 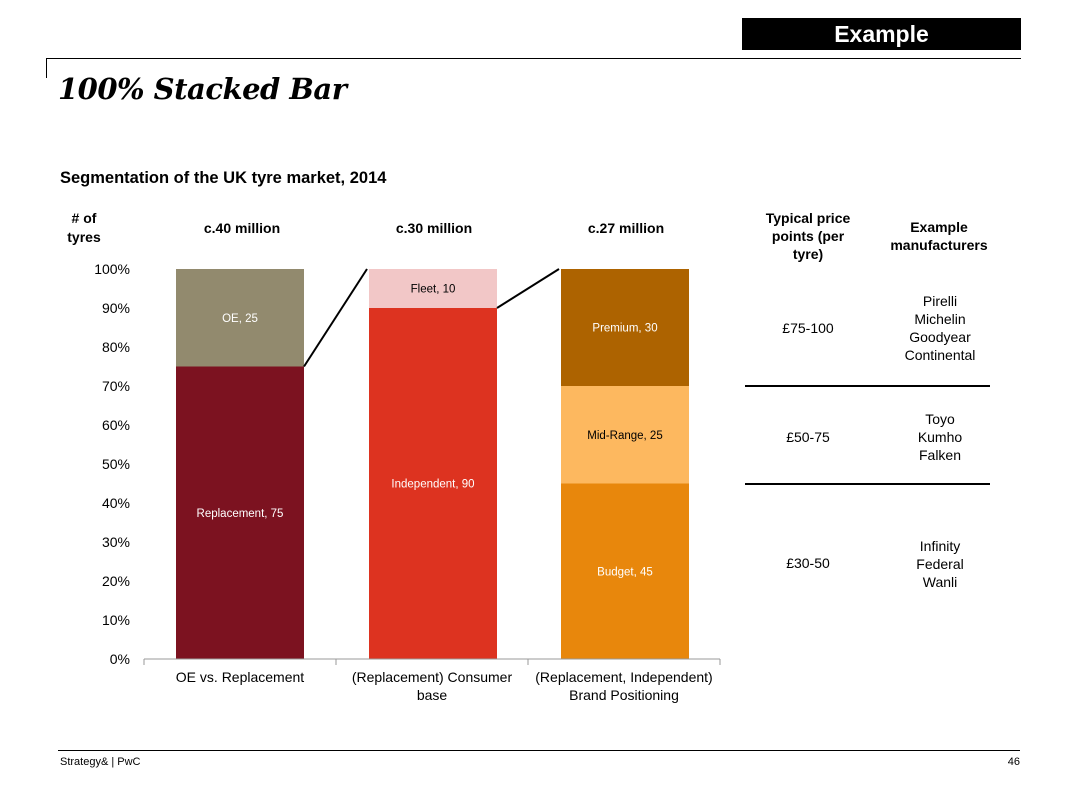 What do you see at coordinates (116, 425) in the screenshot?
I see `y-tick-label: 60%` at bounding box center [116, 425].